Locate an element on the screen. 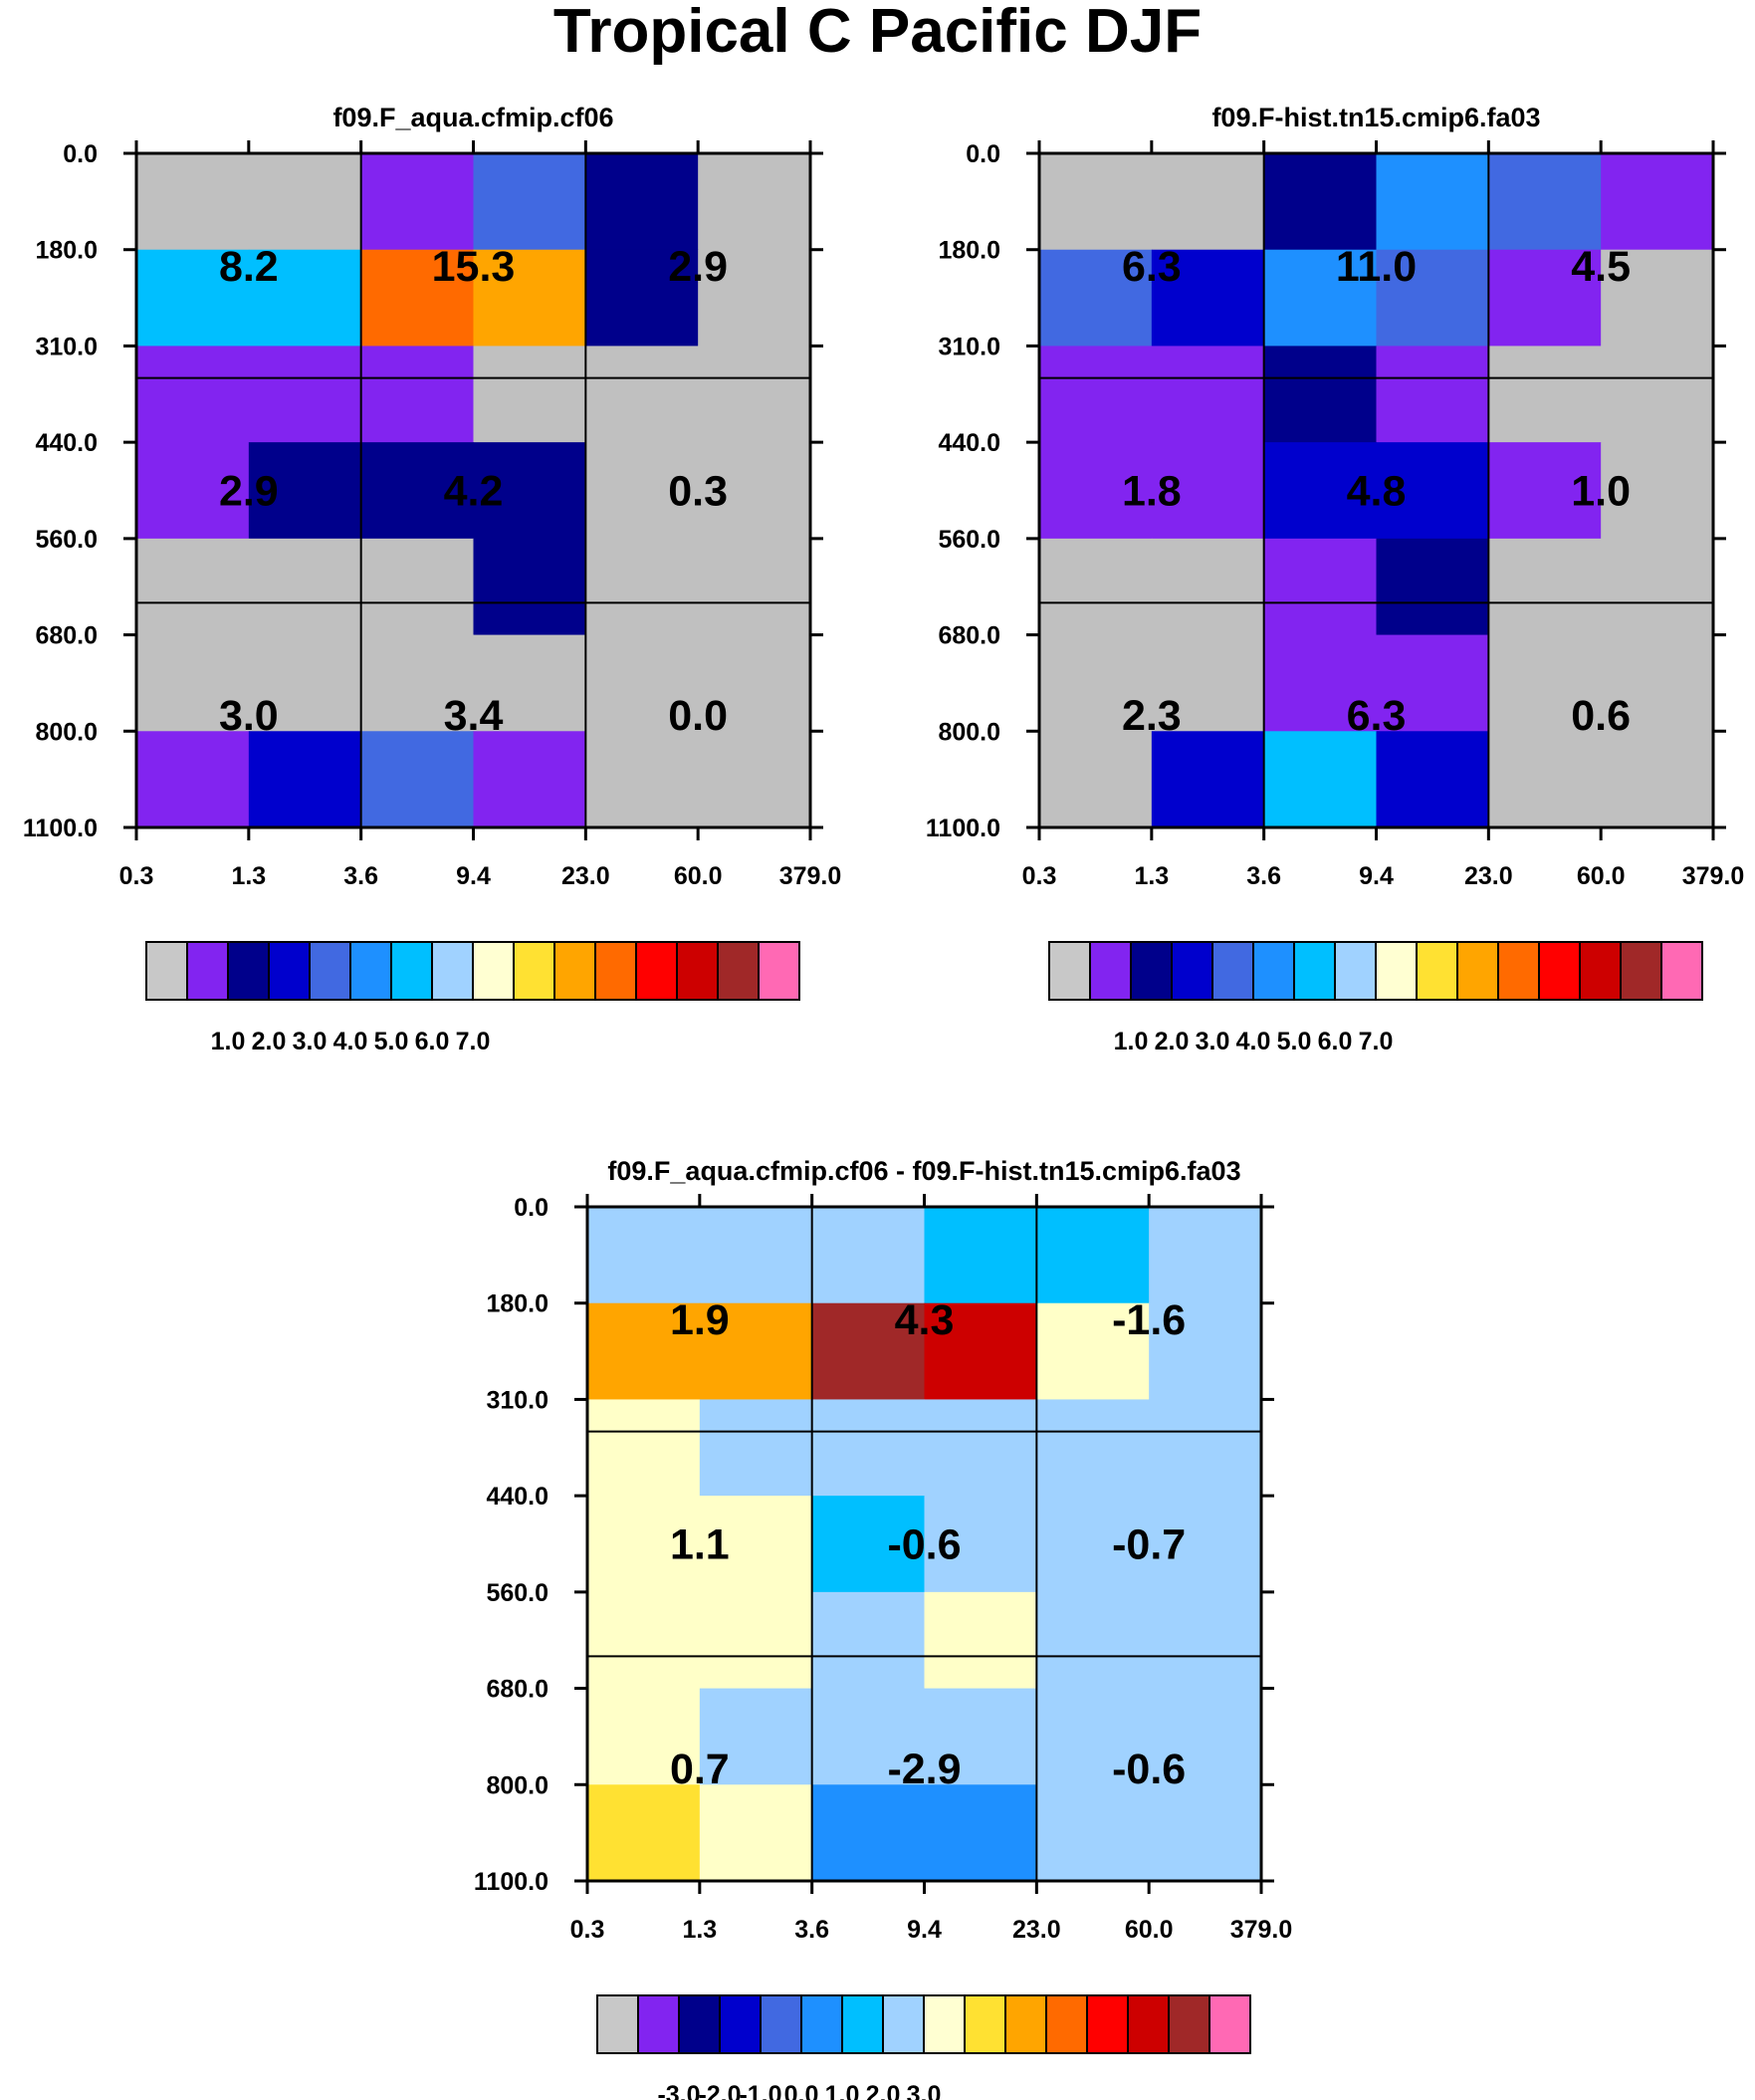 The width and height of the screenshot is (1755, 2100). y-tick-label: 560.0 is located at coordinates (969, 540).